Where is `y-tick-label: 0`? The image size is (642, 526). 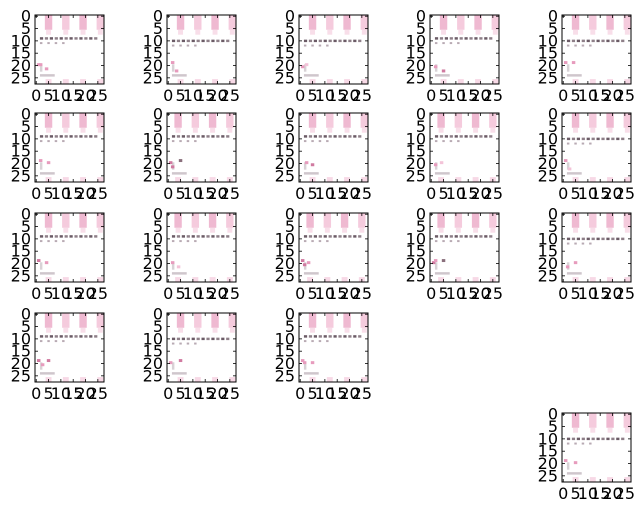 y-tick-label: 0 is located at coordinates (158, 16).